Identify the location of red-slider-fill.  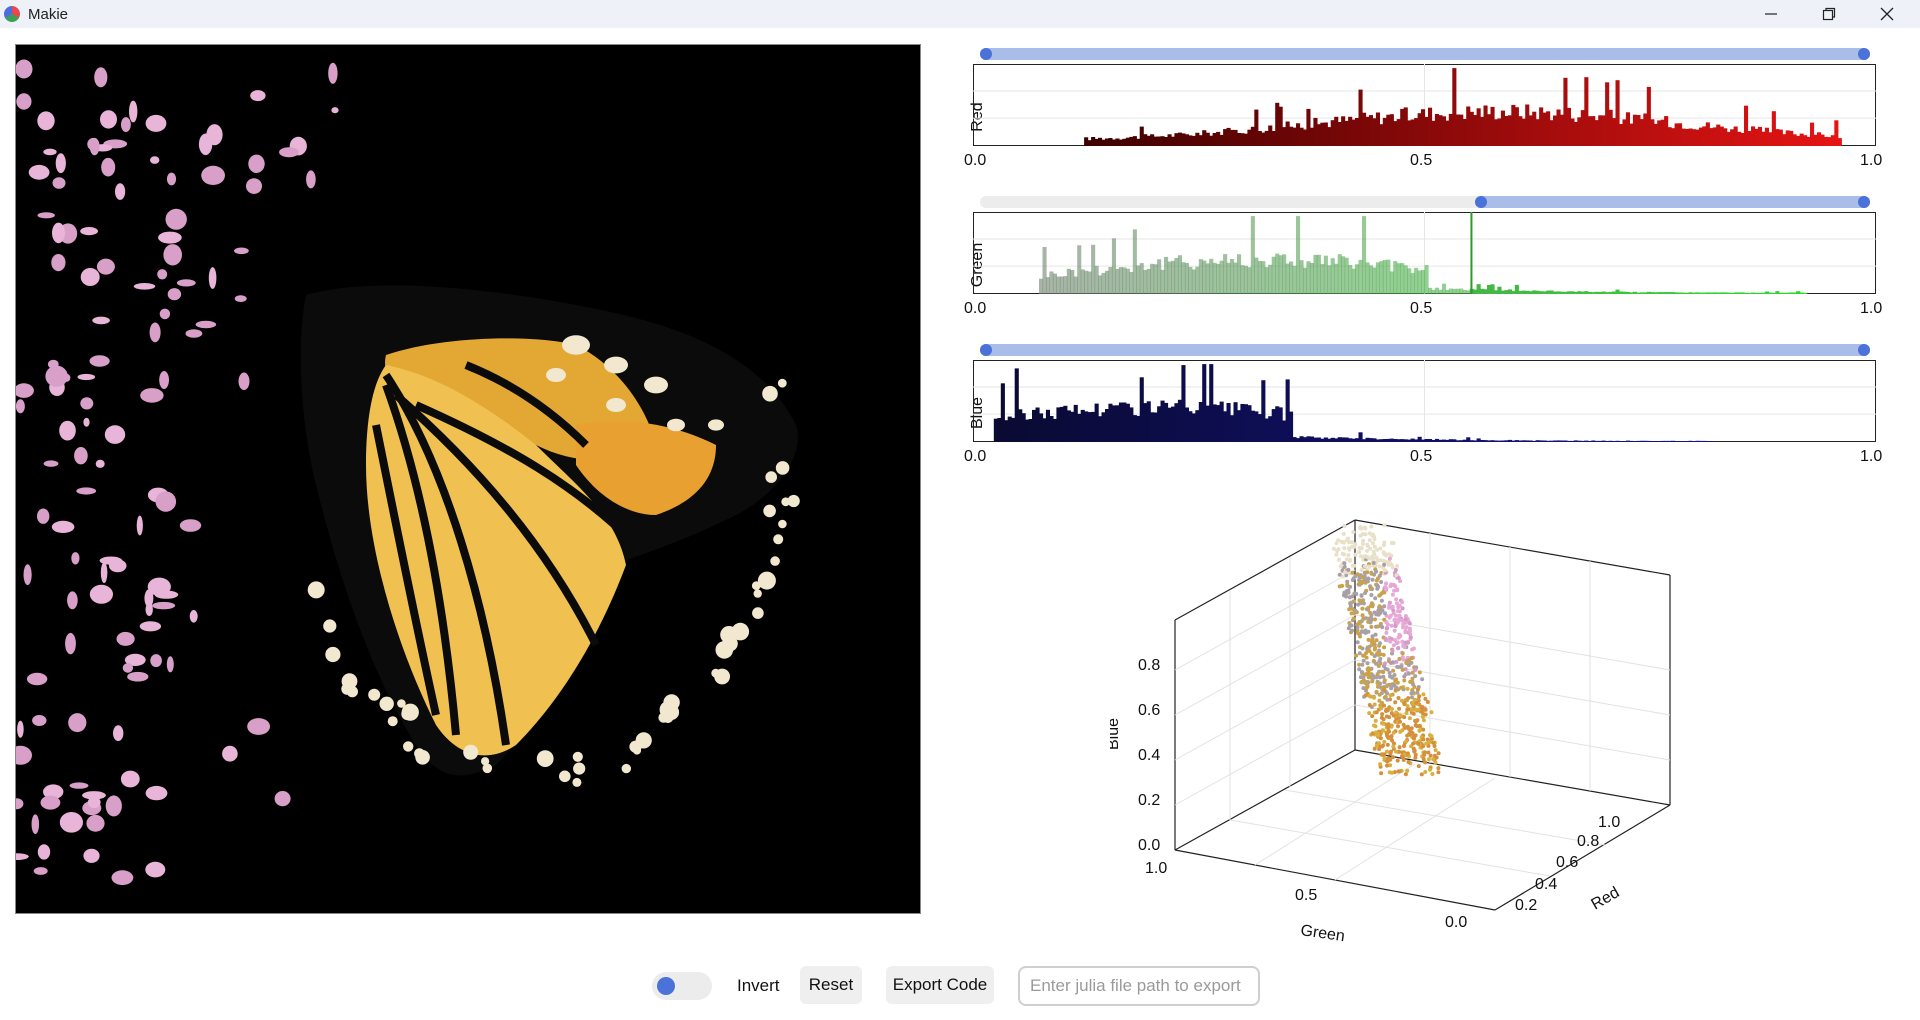
(1425, 54).